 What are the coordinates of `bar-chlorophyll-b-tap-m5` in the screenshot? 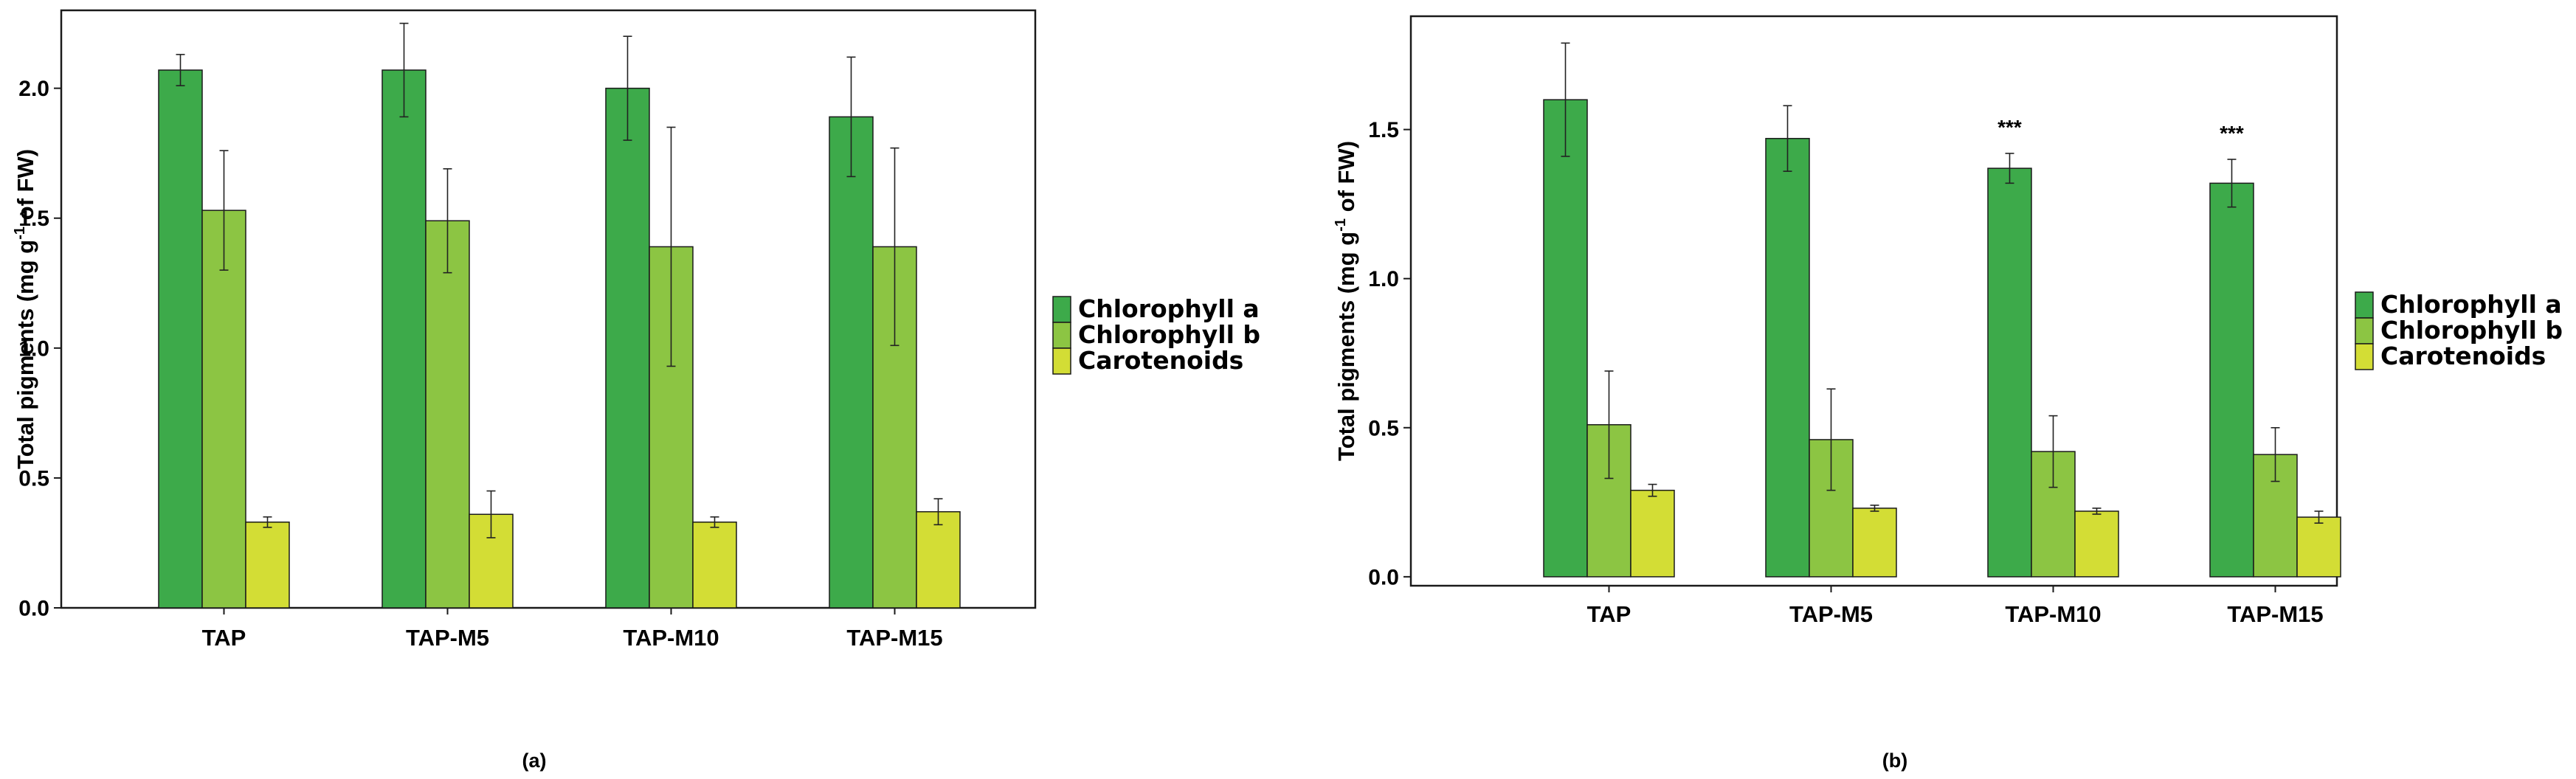 It's located at (448, 414).